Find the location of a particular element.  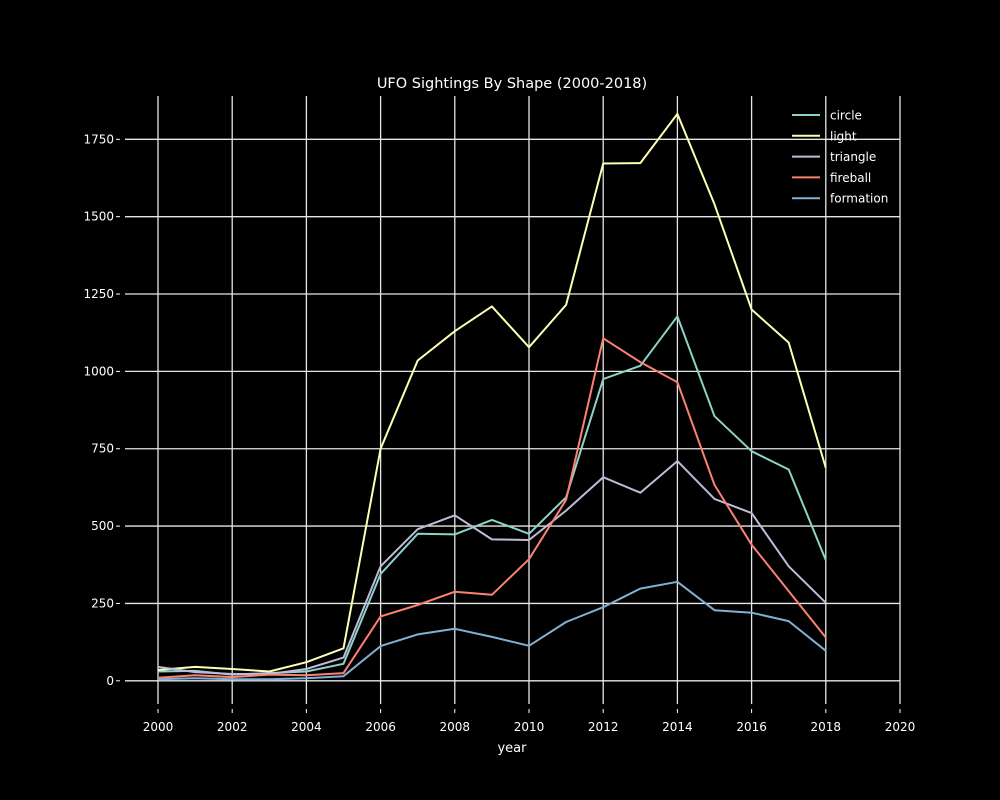

x-tick-label: 2002 is located at coordinates (232, 727).